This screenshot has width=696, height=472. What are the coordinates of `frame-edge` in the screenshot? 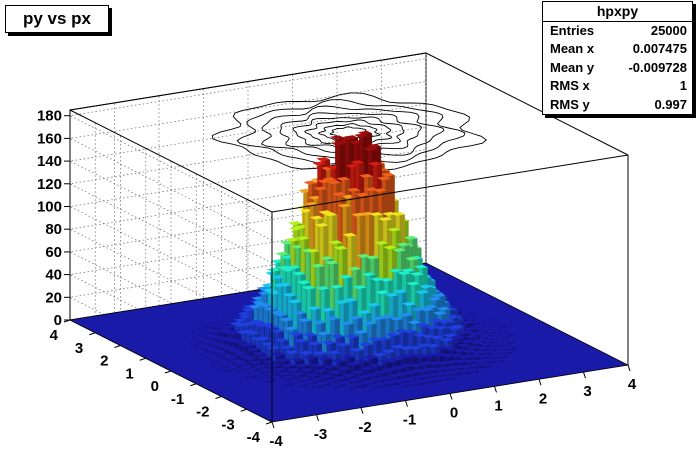 It's located at (450, 183).